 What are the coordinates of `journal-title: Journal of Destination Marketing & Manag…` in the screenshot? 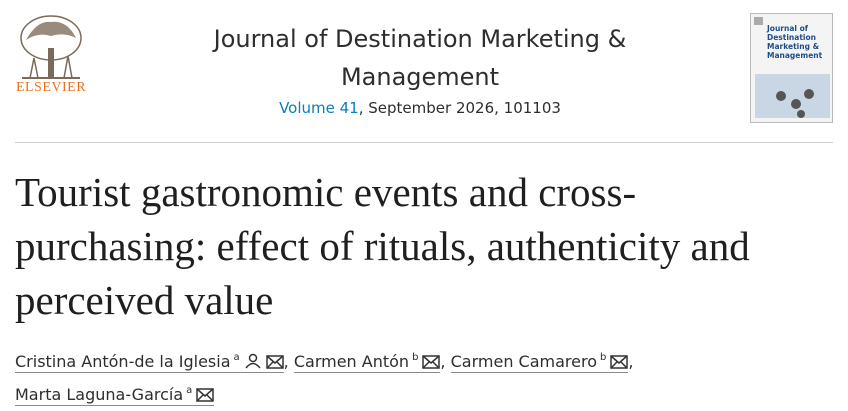 It's located at (420, 58).